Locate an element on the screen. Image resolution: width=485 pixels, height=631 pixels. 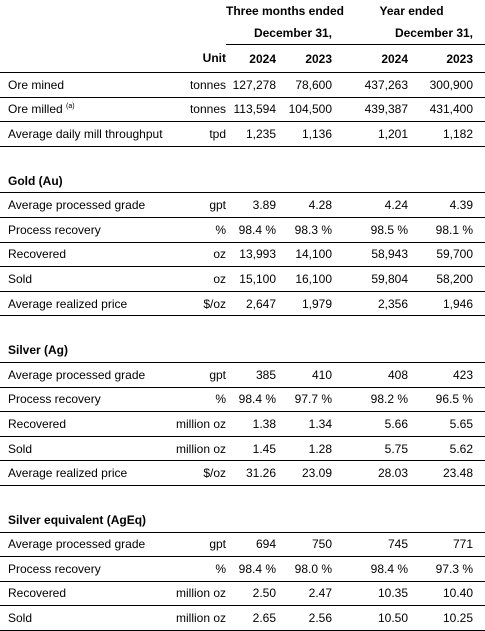
section-title: Gold (Au) is located at coordinates (242, 181).